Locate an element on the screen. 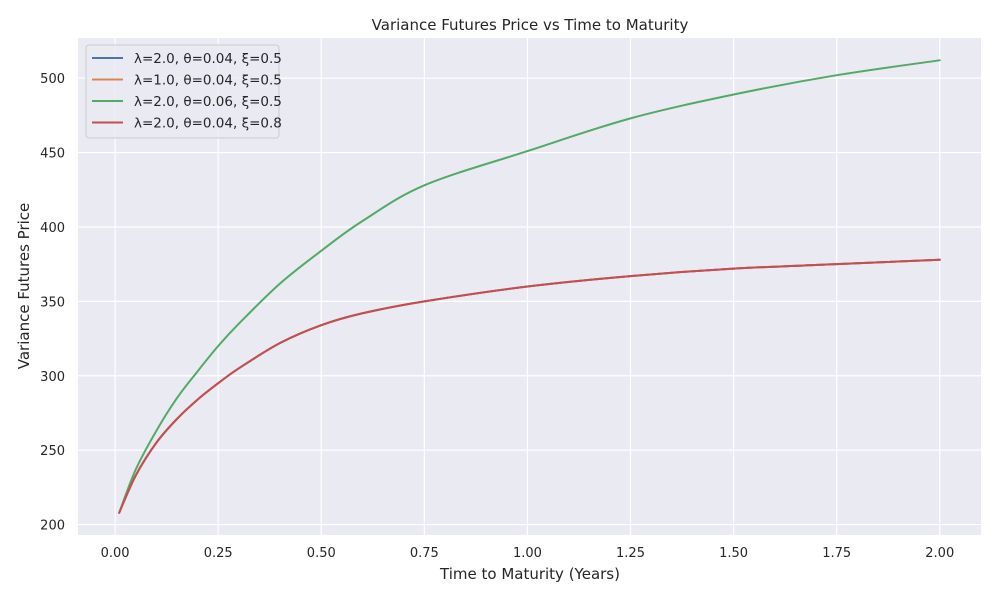  legend-label-1: λ=2.0, θ=0.04, ξ=0.5 is located at coordinates (208, 59).